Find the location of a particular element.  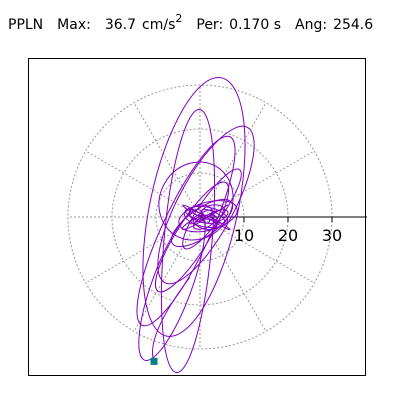

max-unit-exponent: 2 is located at coordinates (179, 18).